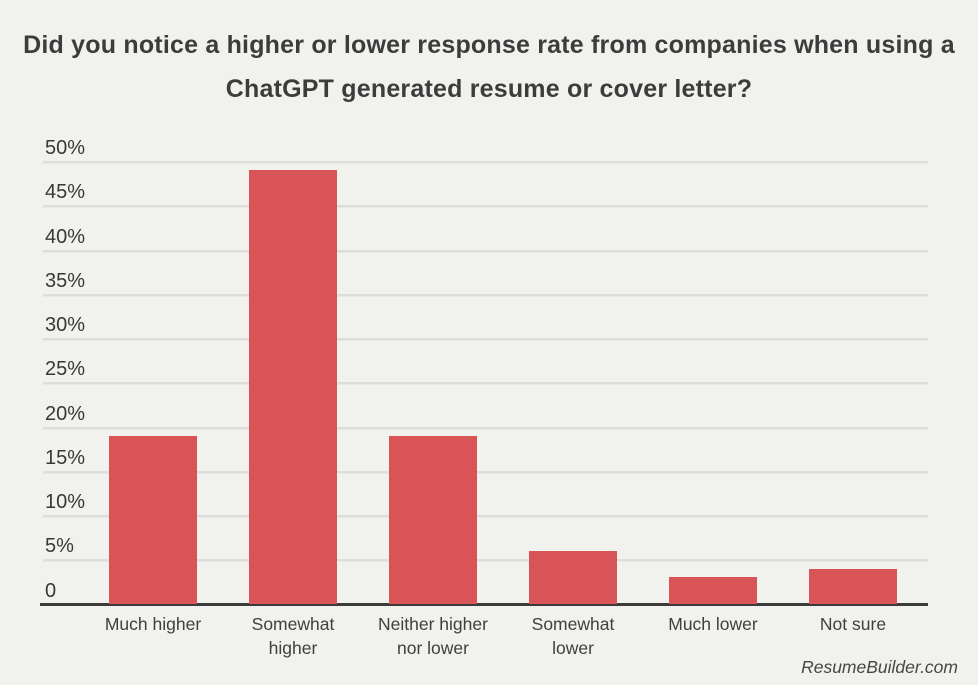 The width and height of the screenshot is (978, 685). Describe the element at coordinates (65, 502) in the screenshot. I see `y-tick-label: 10%` at that location.